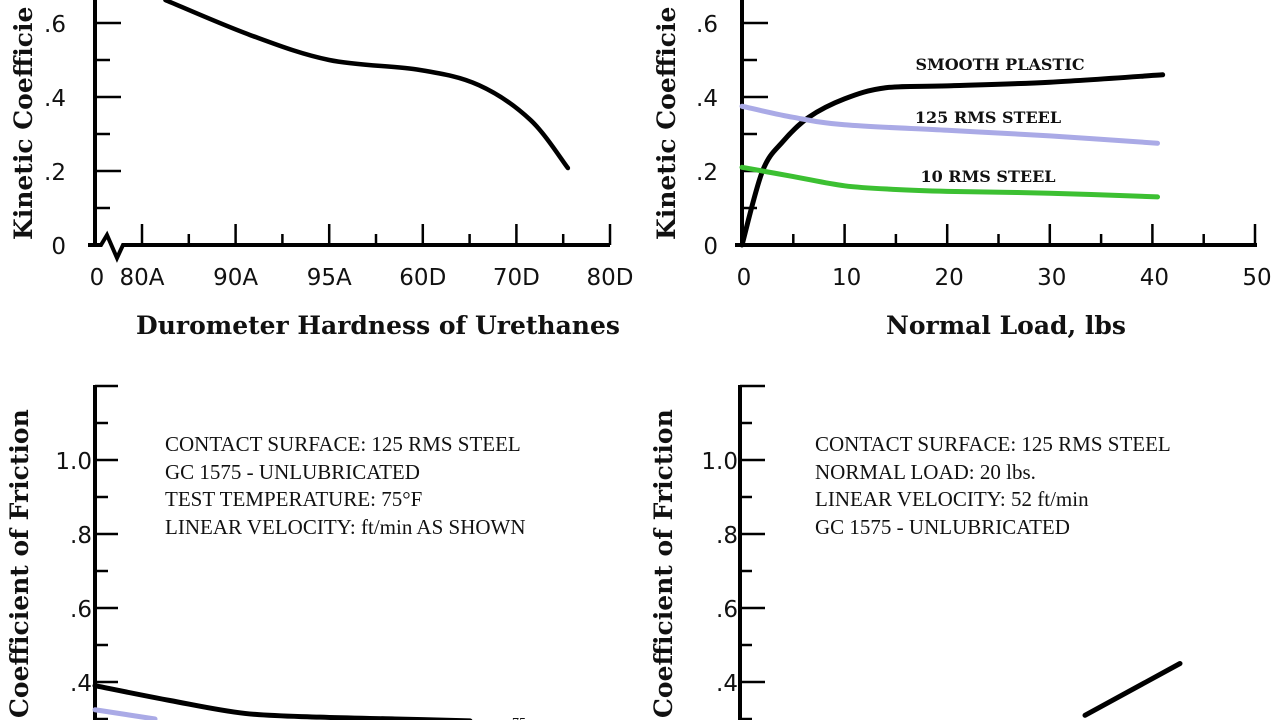  I want to click on chart4-note-line: CONTACT SURFACE: 125 RMS STEEL, so click(993, 444).